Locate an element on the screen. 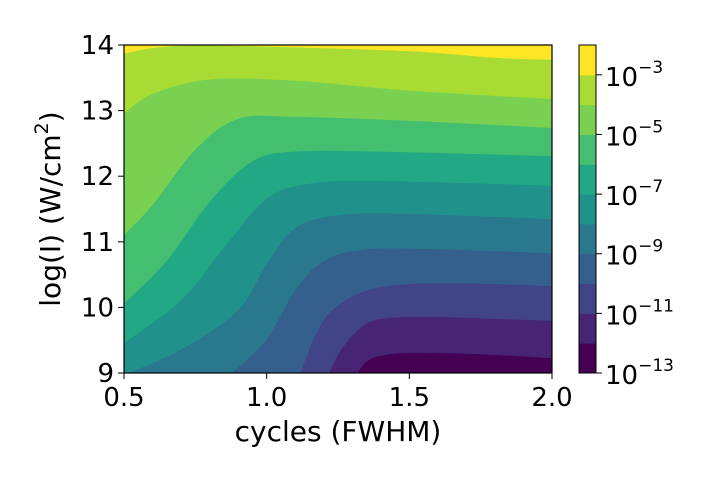  y-tick-label: 12 is located at coordinates (97, 177).